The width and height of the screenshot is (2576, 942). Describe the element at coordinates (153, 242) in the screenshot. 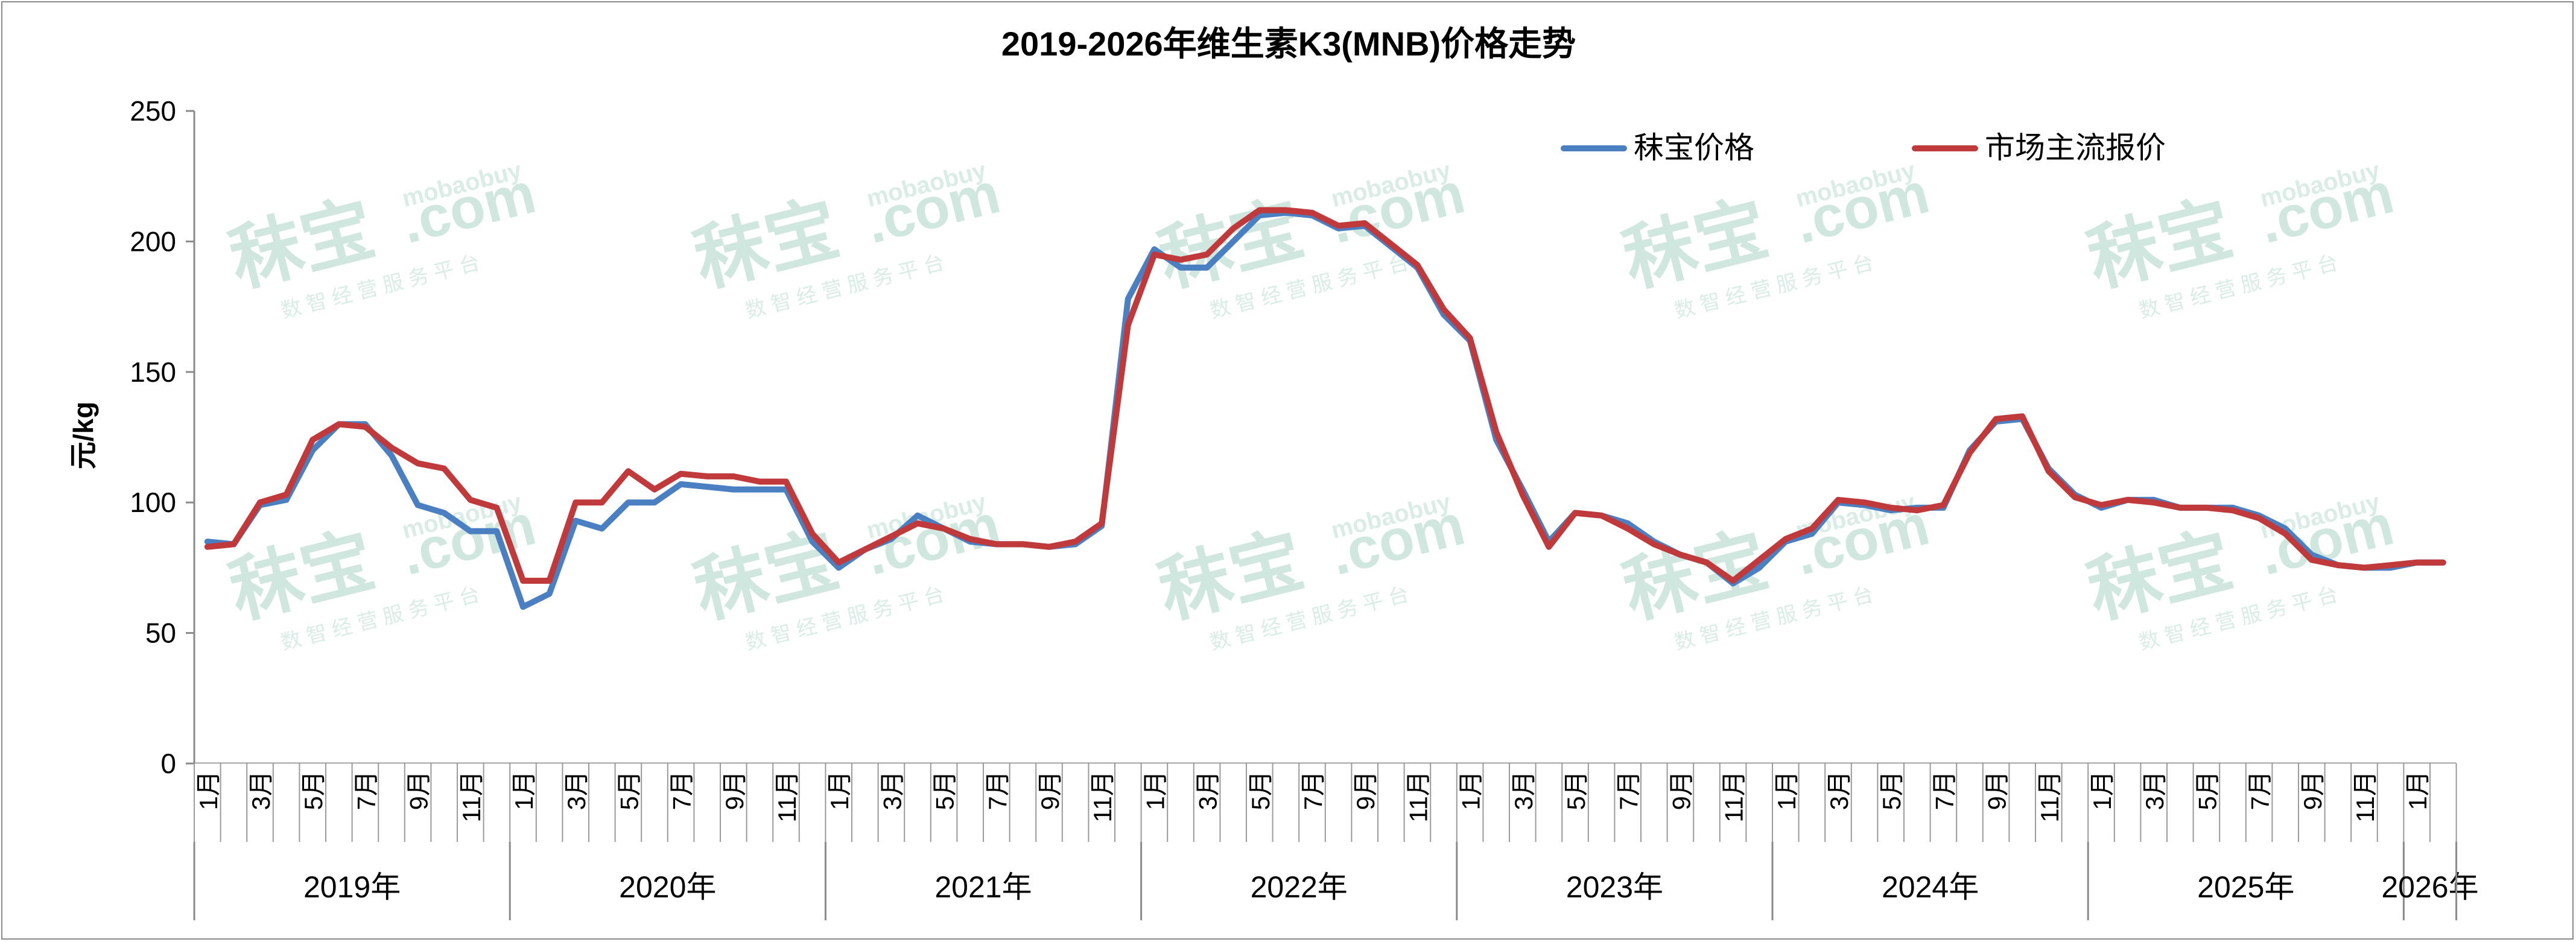

I see `y-tick-label: 200` at that location.